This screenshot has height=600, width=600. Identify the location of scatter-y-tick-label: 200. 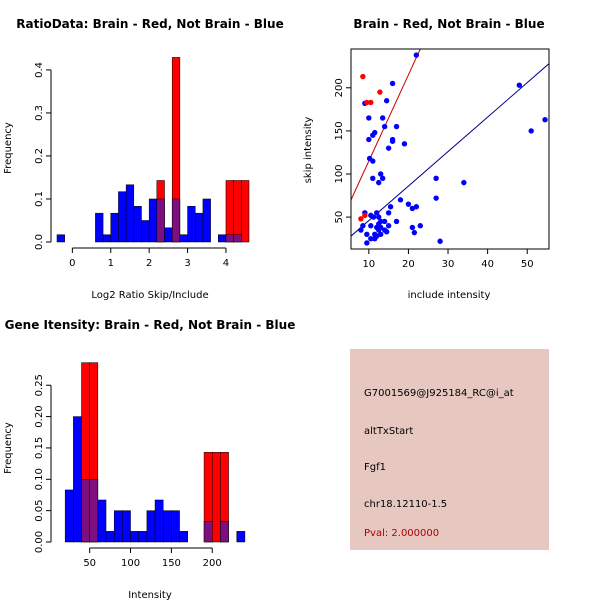
(339, 87).